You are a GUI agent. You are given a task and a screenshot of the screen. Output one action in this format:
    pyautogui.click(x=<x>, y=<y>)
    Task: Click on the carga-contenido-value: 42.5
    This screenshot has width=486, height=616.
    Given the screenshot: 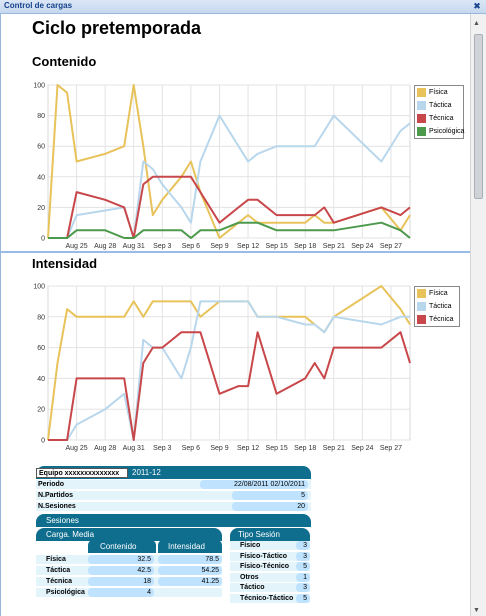 What is the action you would take?
    pyautogui.click(x=121, y=570)
    